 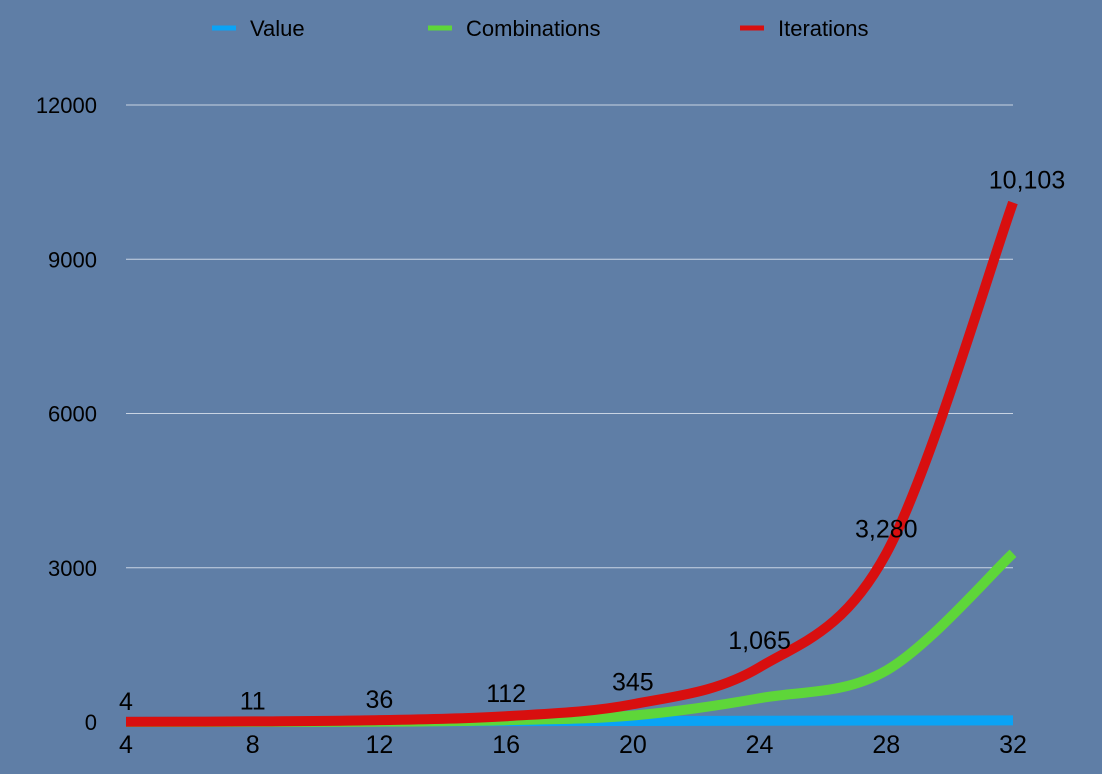 I want to click on x-tick-label: 32, so click(x=1013, y=745).